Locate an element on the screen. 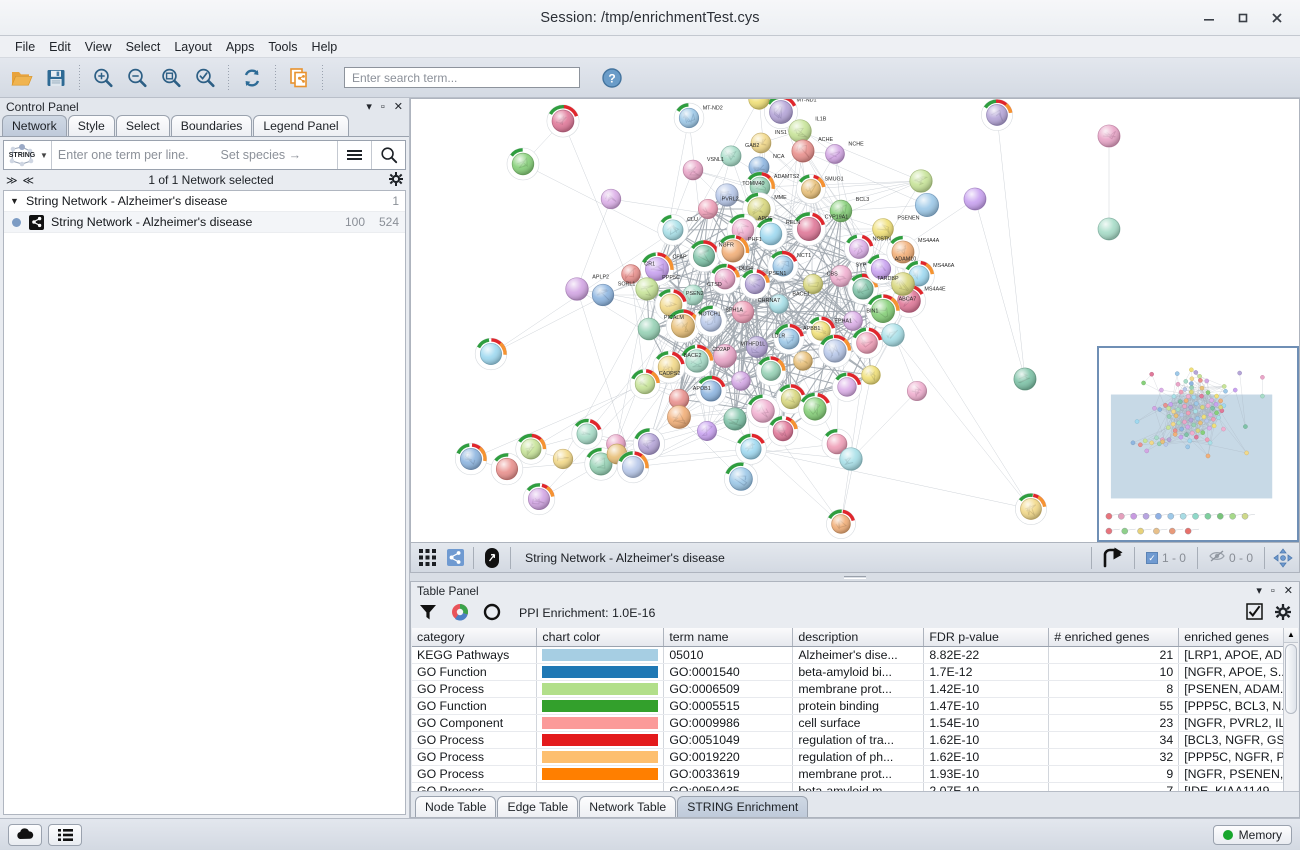  search-input is located at coordinates (462, 77).